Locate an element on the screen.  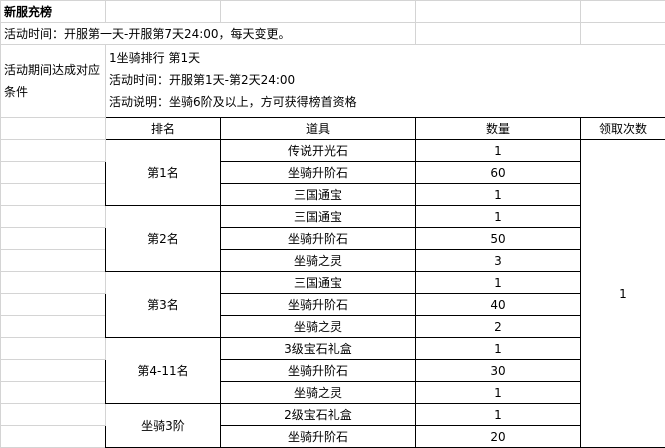
rank-cell: 坐骑3阶 is located at coordinates (163, 426).